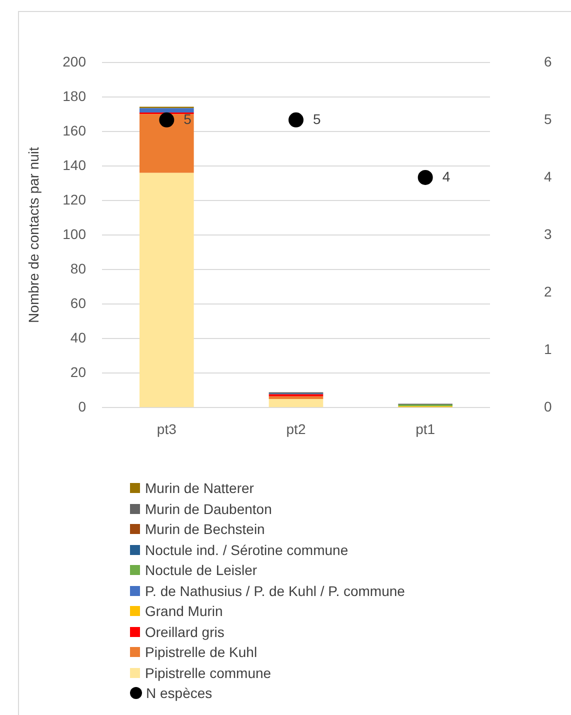  I want to click on y-tick-label: 160, so click(74, 130).